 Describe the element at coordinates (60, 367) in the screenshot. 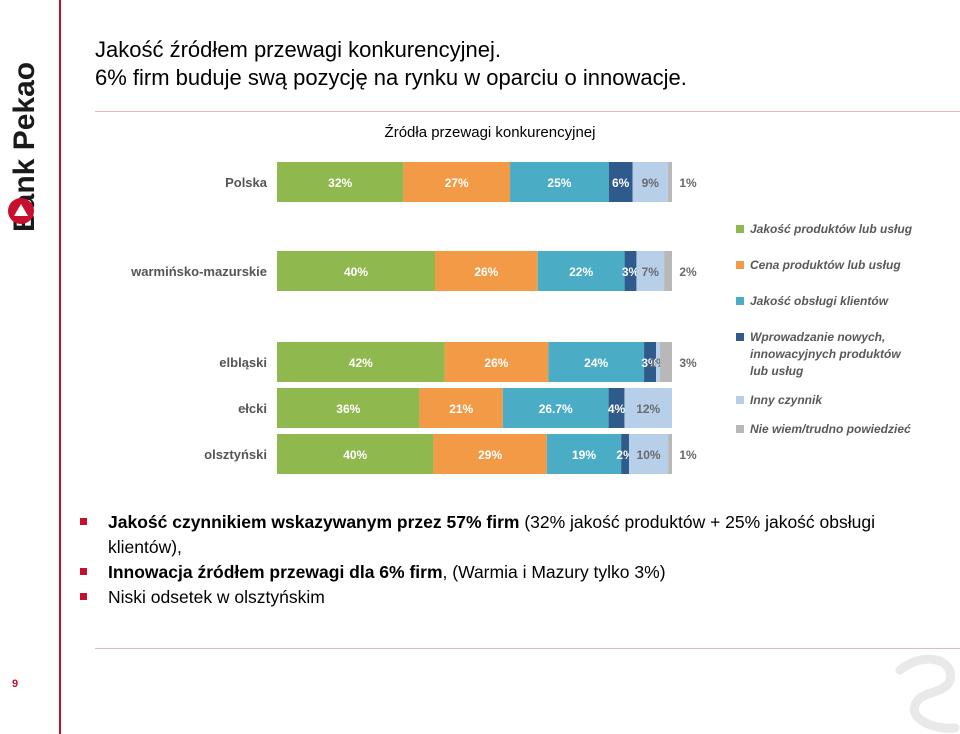

I see `sidebar-rule` at that location.